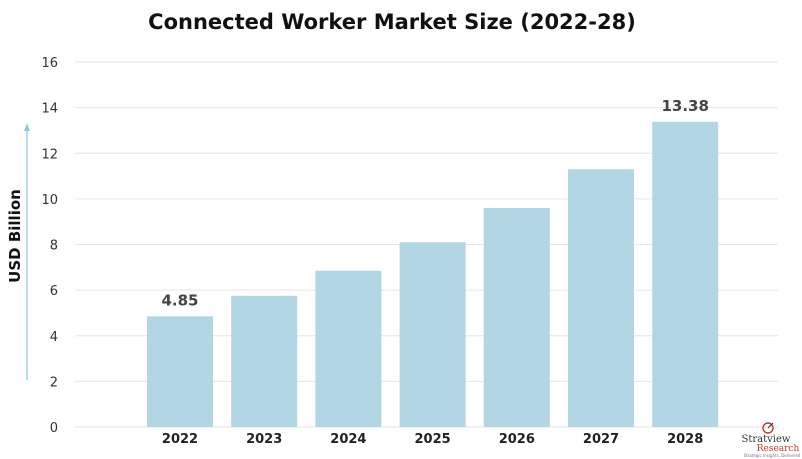 This screenshot has width=802, height=459. Describe the element at coordinates (392, 22) in the screenshot. I see `chart-title: Connected Worker Market Size (2022-28)` at that location.